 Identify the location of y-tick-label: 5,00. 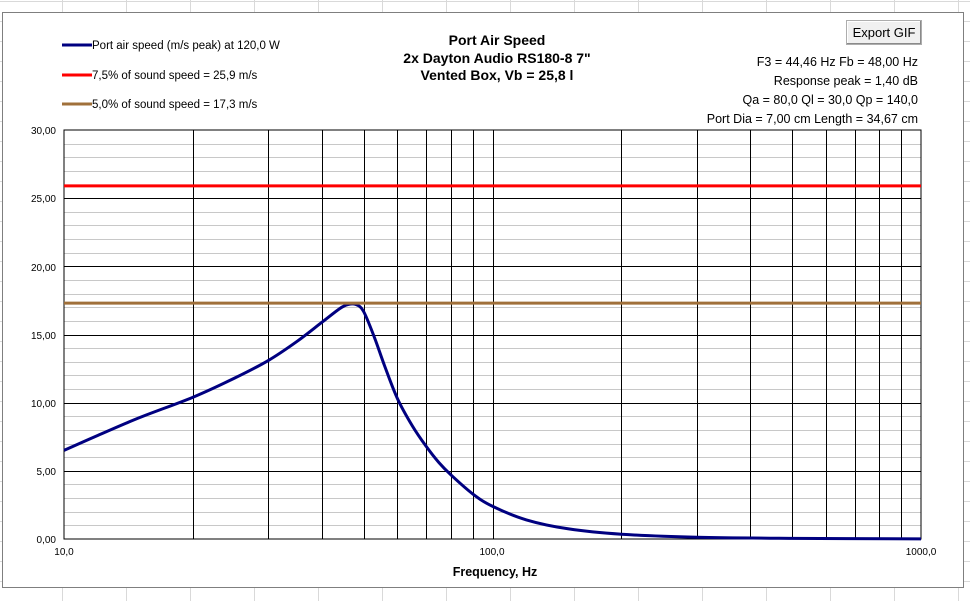
(47, 472).